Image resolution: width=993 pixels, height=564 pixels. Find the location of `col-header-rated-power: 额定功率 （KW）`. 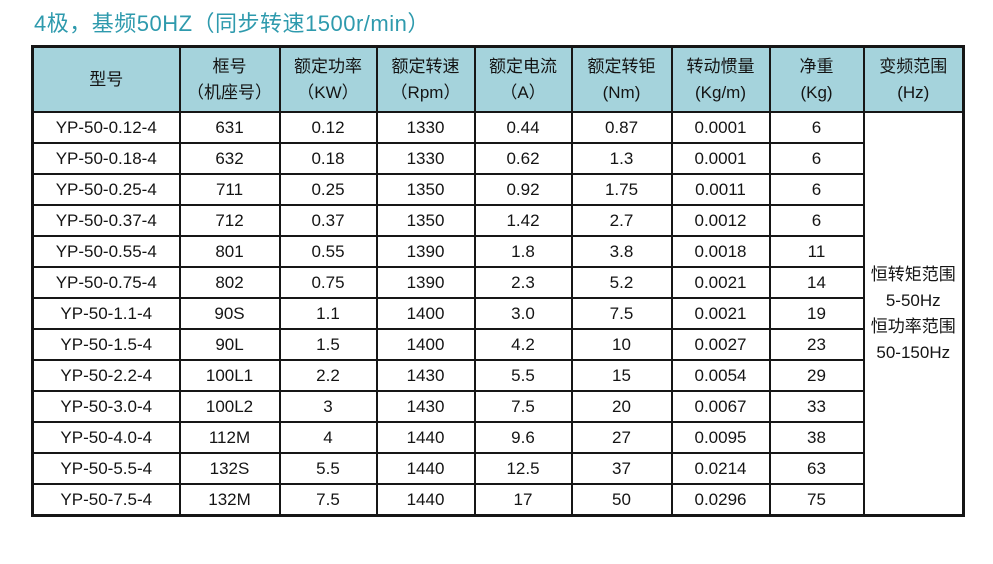

col-header-rated-power: 额定功率 （KW） is located at coordinates (328, 79).